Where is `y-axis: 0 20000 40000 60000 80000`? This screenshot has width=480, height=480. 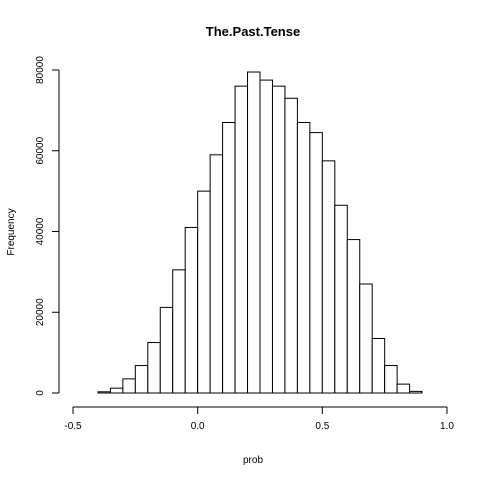 y-axis: 0 20000 40000 60000 80000 is located at coordinates (47, 226).